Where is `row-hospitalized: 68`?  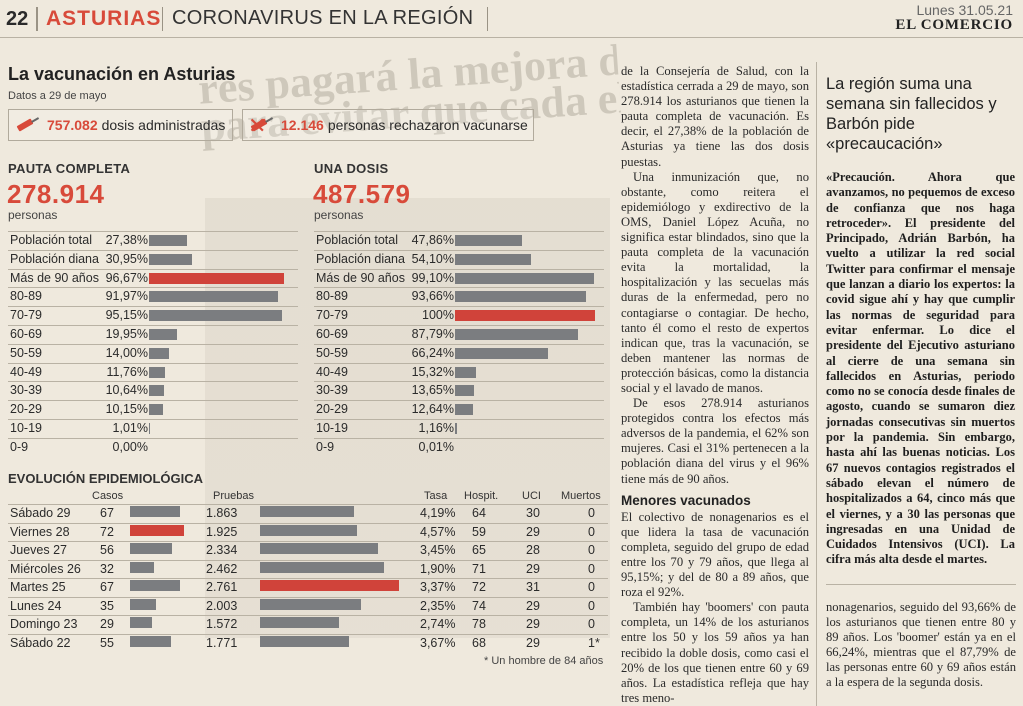
row-hospitalized: 68 is located at coordinates (479, 642).